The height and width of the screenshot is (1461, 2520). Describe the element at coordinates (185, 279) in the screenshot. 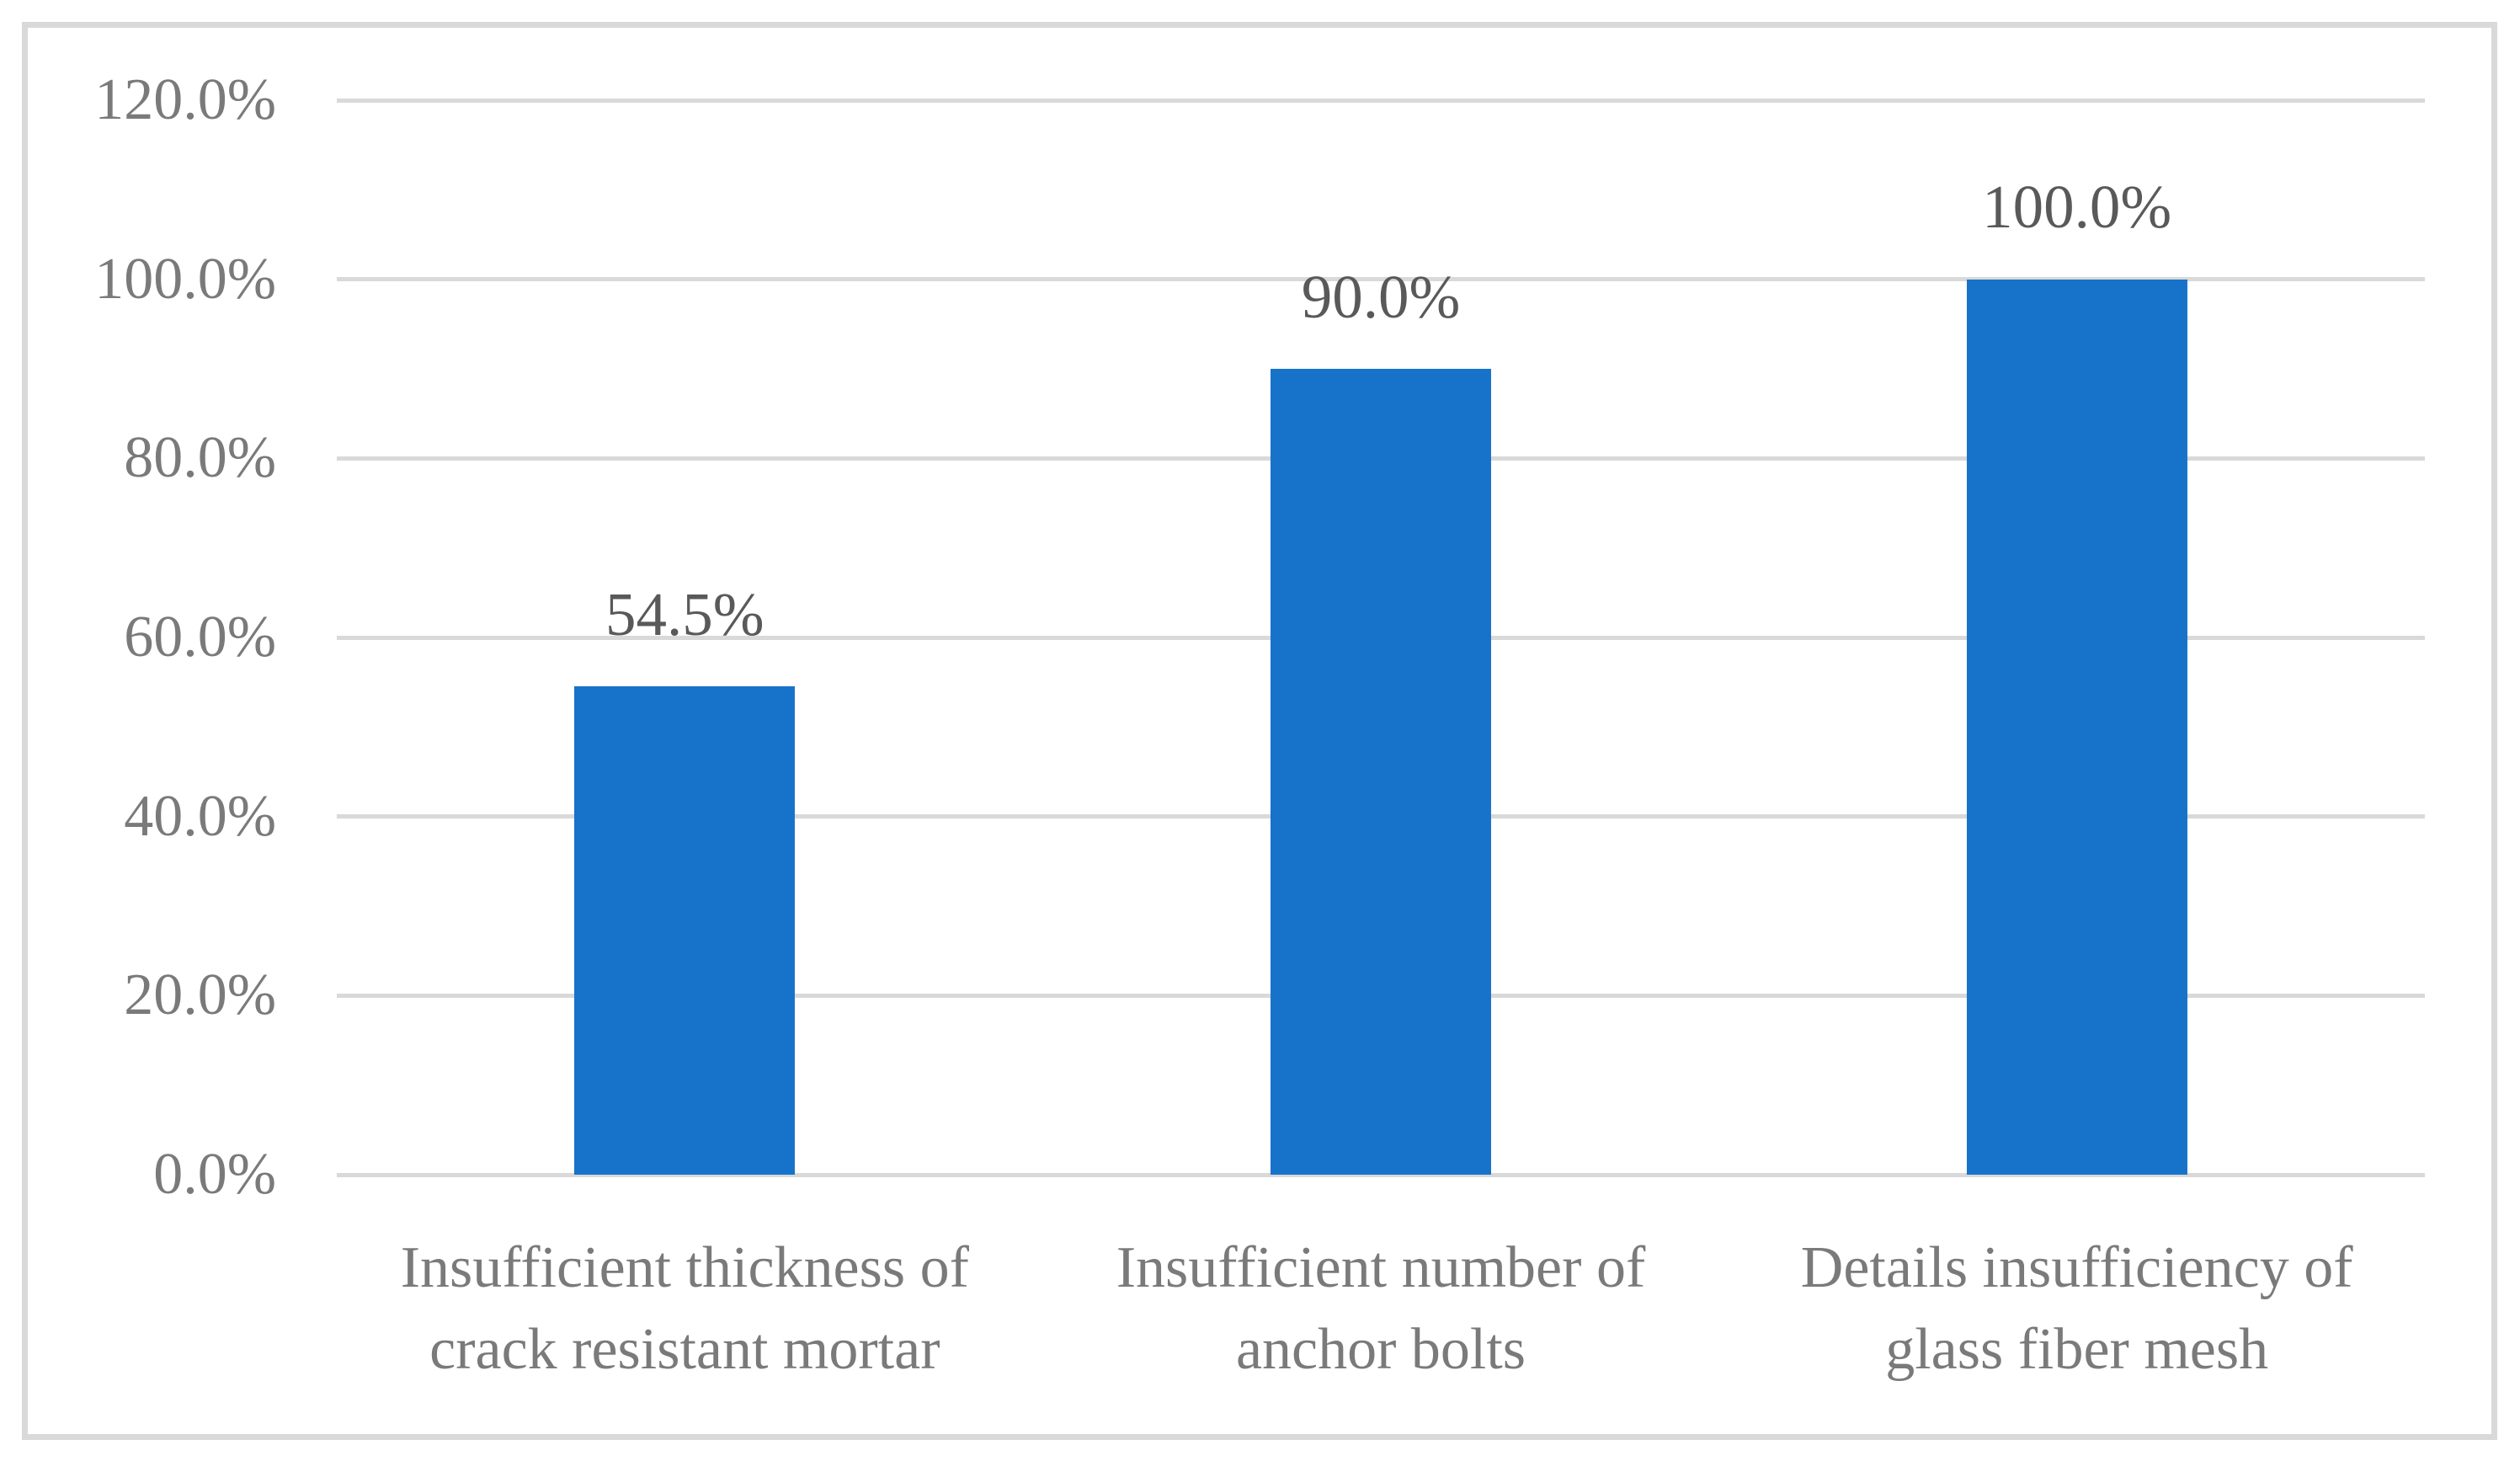

I see `y-tick-label-100: 100.0%` at that location.